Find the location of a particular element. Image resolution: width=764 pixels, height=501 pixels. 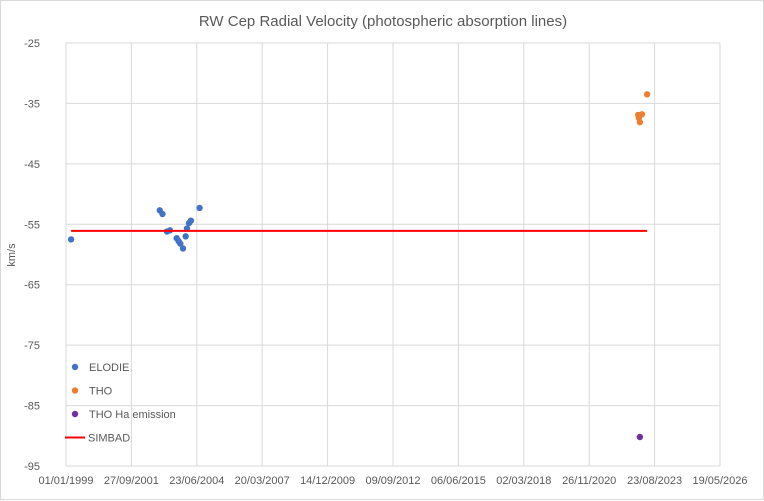

series-tho-ha-emission is located at coordinates (640, 437).